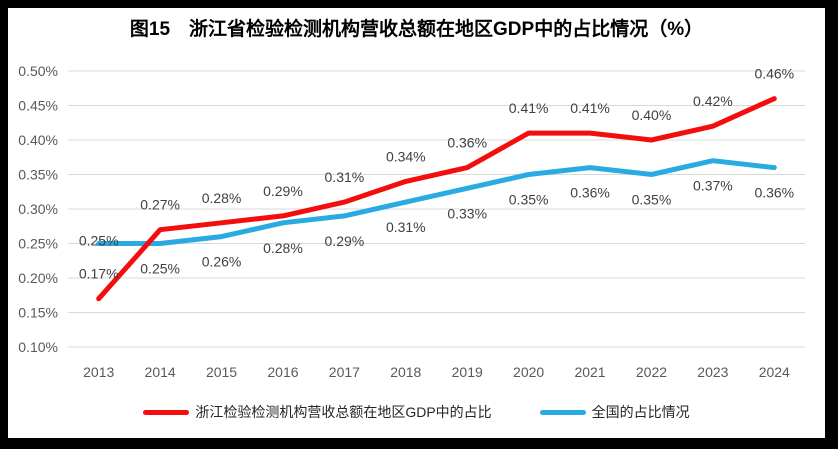 The width and height of the screenshot is (838, 449). What do you see at coordinates (343, 412) in the screenshot?
I see `legend-label-zhejiang: 浙江检验检测机构营收总额在地区GDP中的占比` at bounding box center [343, 412].